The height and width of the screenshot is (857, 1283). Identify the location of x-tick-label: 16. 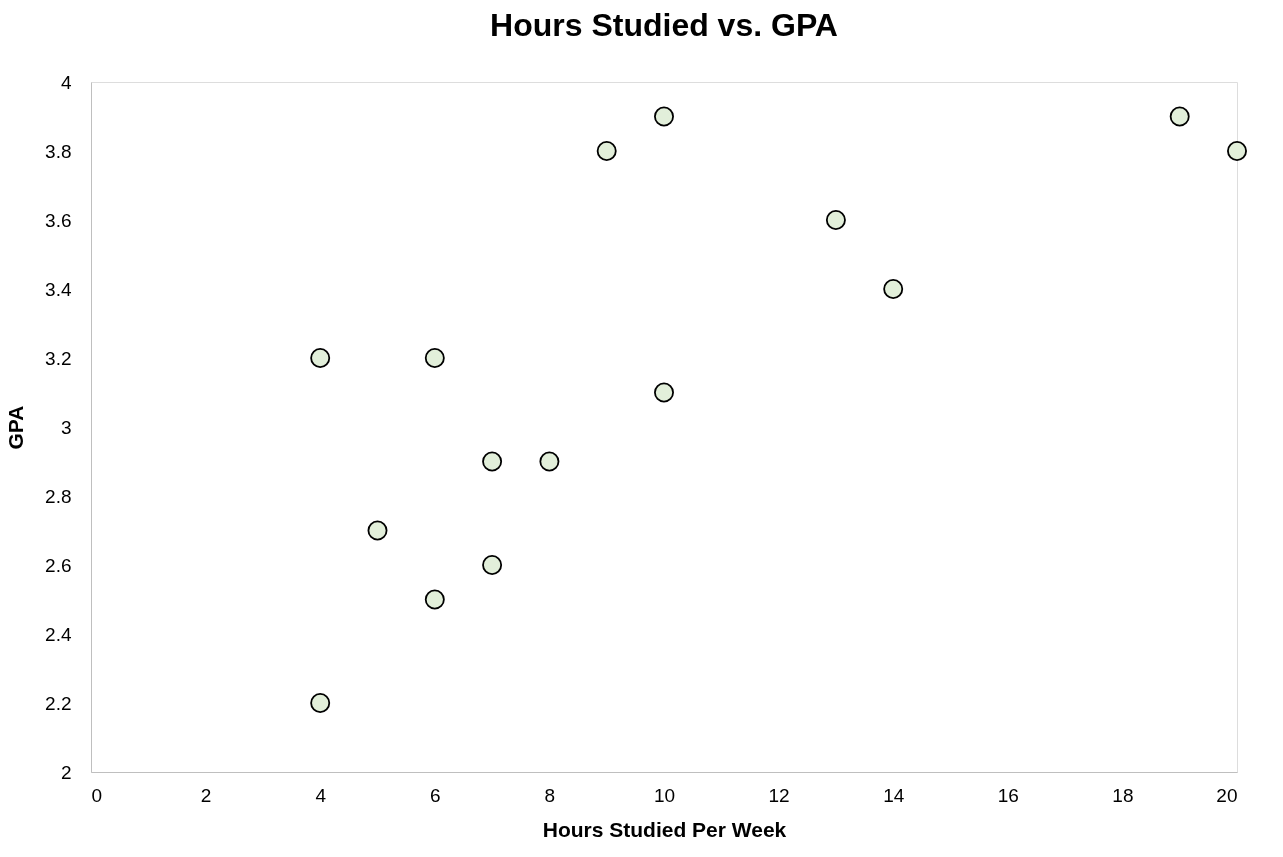
(1008, 795).